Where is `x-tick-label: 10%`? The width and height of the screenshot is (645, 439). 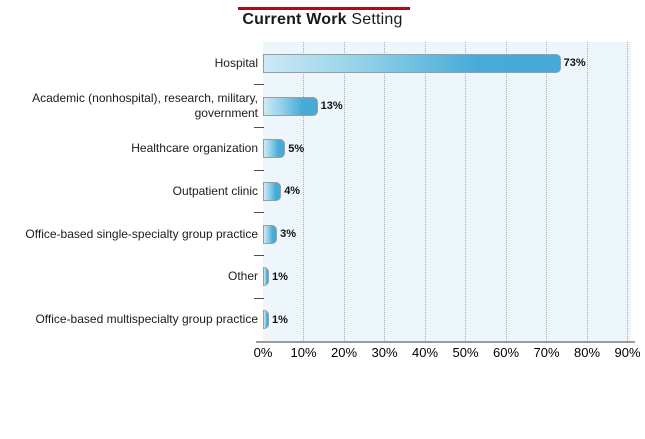 x-tick-label: 10% is located at coordinates (303, 352).